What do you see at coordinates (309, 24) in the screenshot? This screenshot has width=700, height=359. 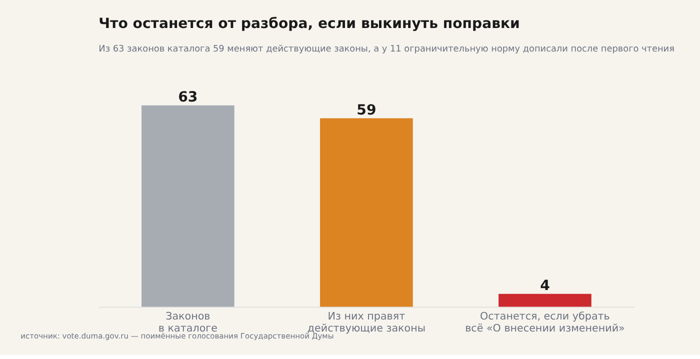 I see `chart-title: Что останется от разбора, если выкинуть поправки` at bounding box center [309, 24].